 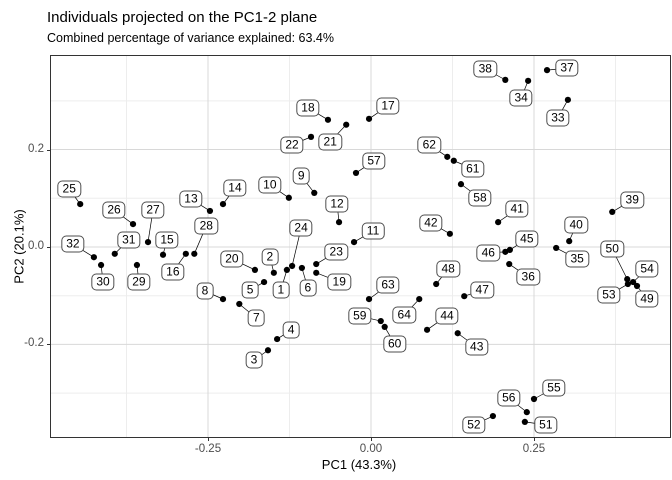 What do you see at coordinates (36, 245) in the screenshot?
I see `y-tick-label: 0.0` at bounding box center [36, 245].